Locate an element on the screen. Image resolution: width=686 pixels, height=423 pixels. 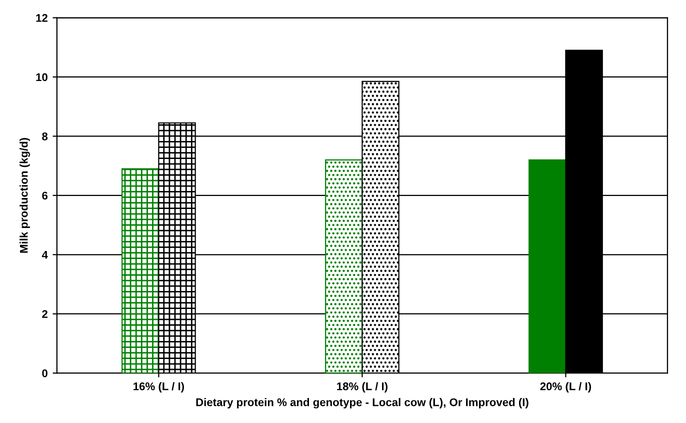
x-axis-title: Dietary protein % and genotype - Local cow (L), Or Improved (I) is located at coordinates (362, 403).